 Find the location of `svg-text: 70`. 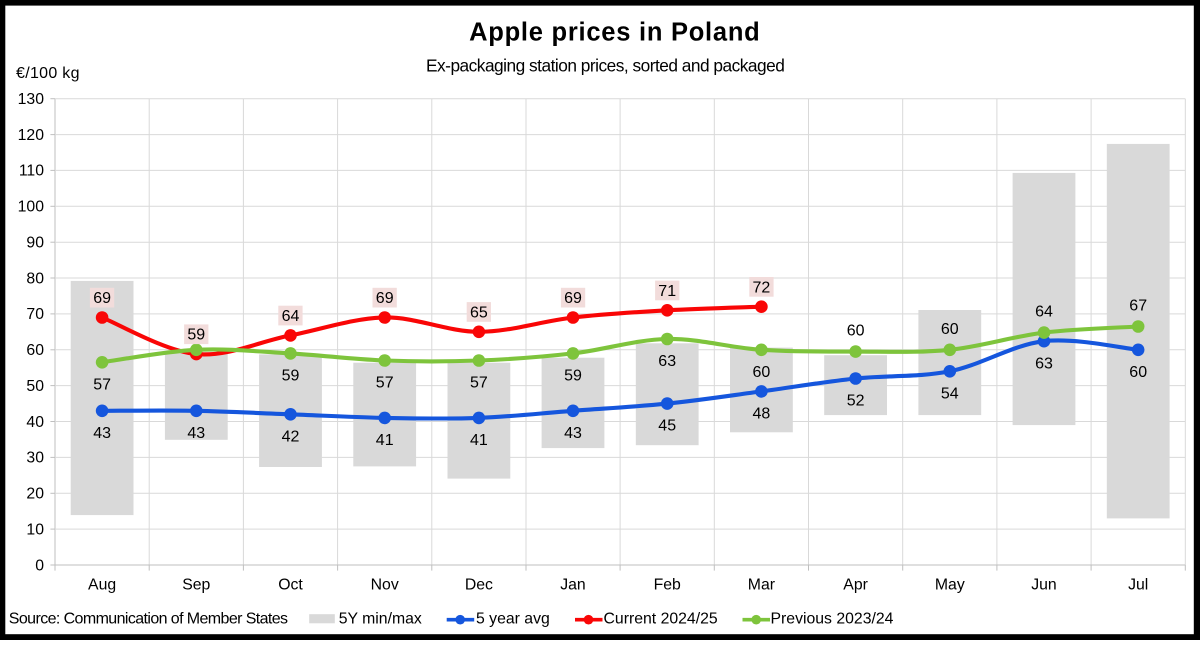

svg-text: 70 is located at coordinates (35, 314).